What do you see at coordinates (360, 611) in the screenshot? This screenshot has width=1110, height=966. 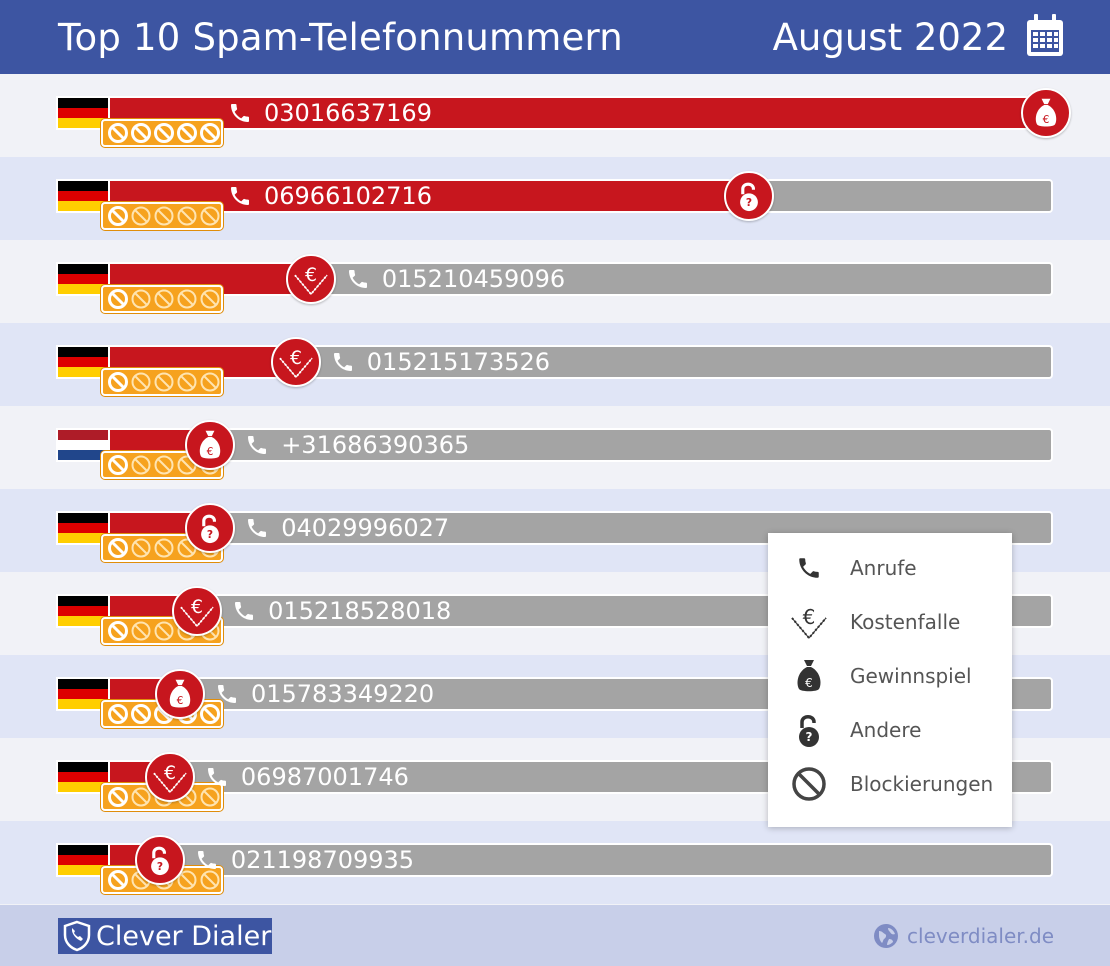 I see `phone-number-text: 015218528018` at bounding box center [360, 611].